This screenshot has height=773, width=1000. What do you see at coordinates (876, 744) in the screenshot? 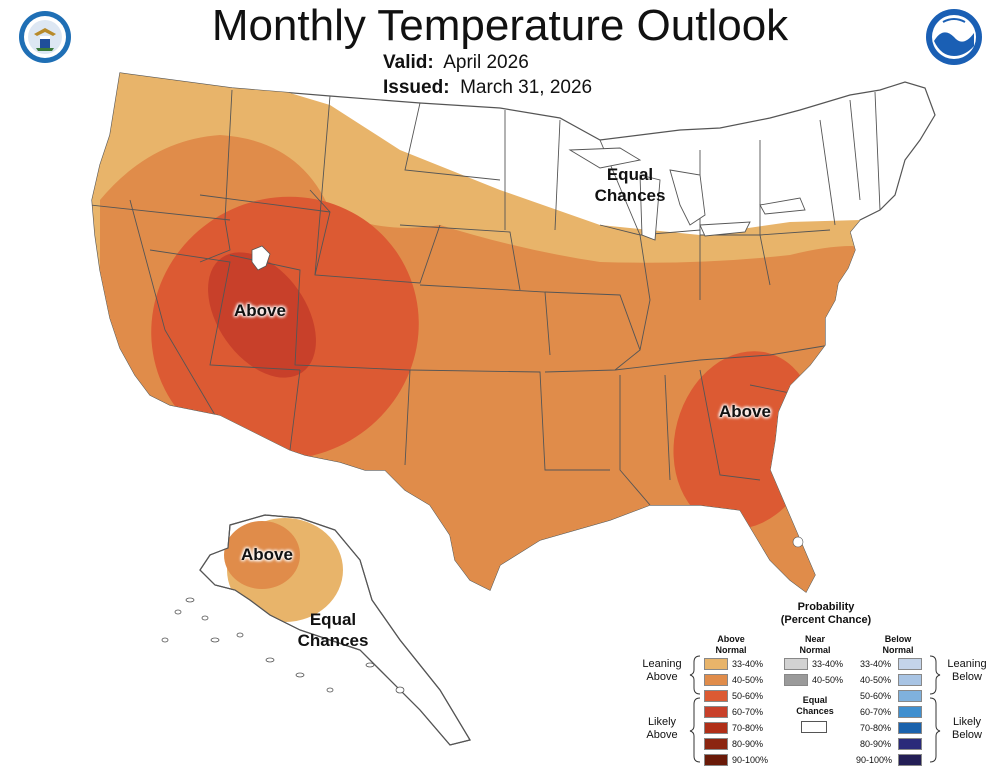
I see `label-below-80-90: 80-90%` at bounding box center [876, 744].